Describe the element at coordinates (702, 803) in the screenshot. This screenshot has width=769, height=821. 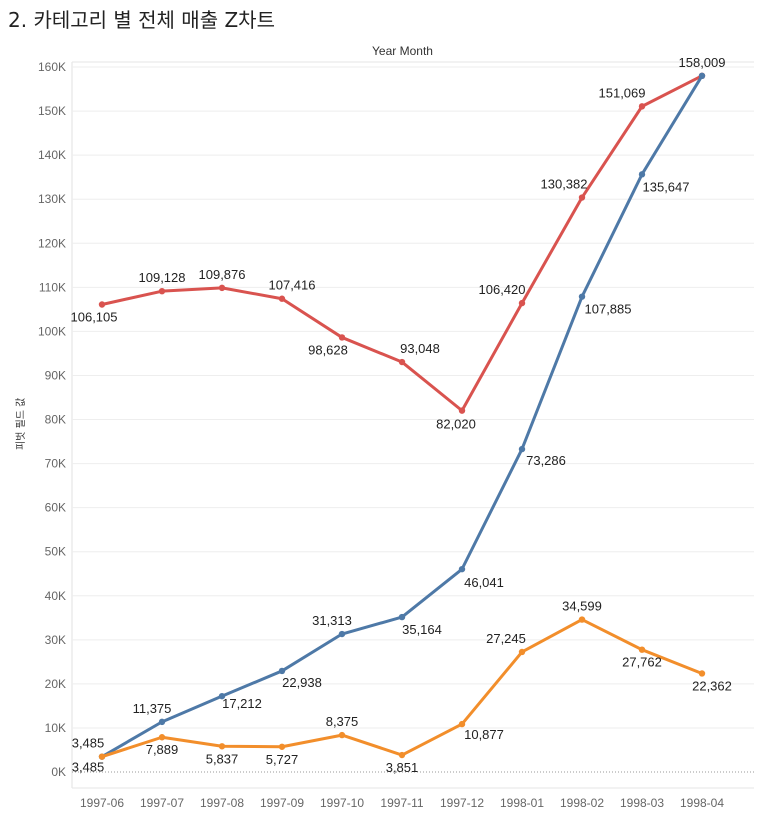
I see `x-tick-label: 1998-04` at that location.